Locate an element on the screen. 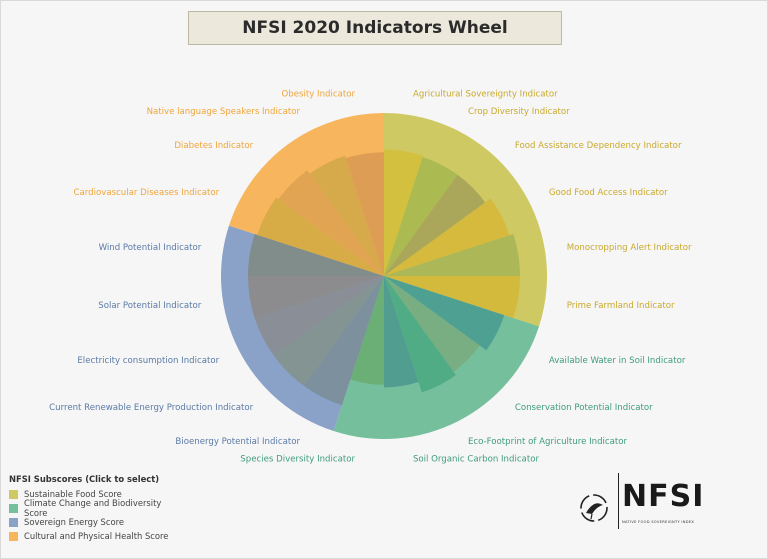  nfsi-logo: NFSI NATIVE FOOD SOVEREIGNTY INDEX is located at coordinates (640, 502).